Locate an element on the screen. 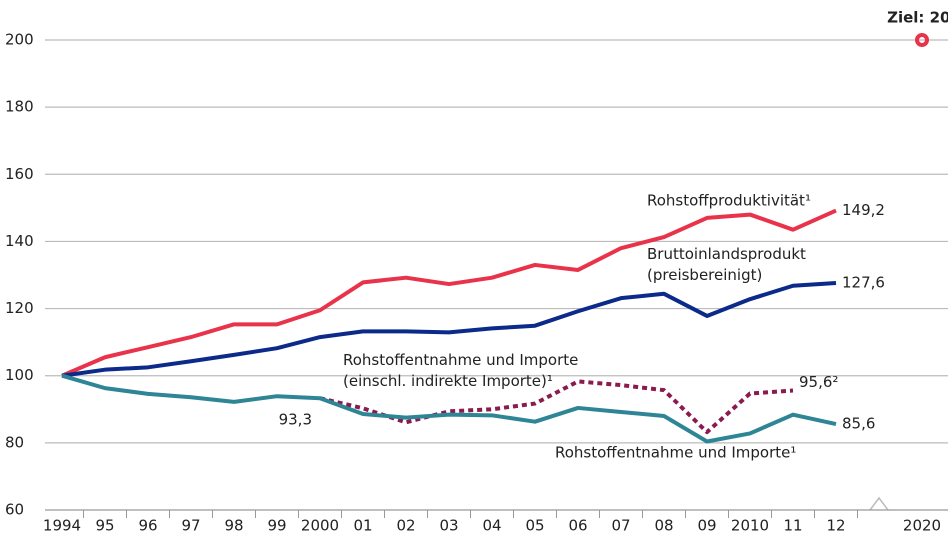 The width and height of the screenshot is (948, 535). value-label: 127,6 is located at coordinates (863, 283).